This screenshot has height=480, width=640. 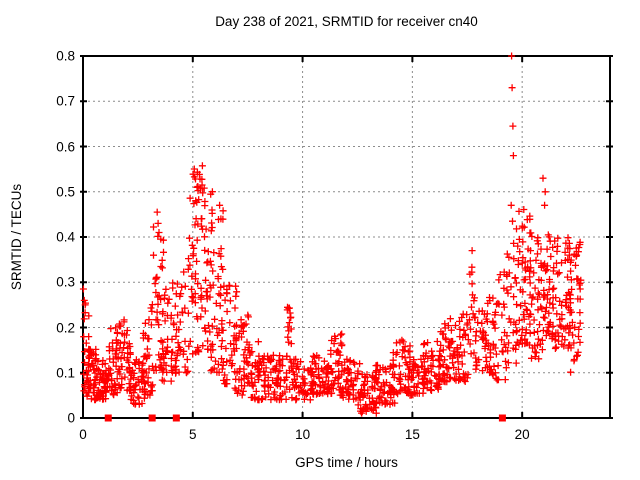 I want to click on y-tick-label: 0.2, so click(x=65, y=327).